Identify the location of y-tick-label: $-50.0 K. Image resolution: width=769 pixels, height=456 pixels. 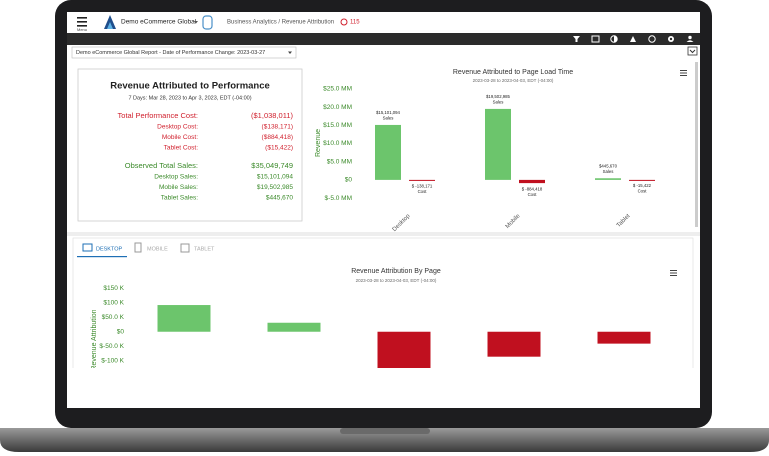
(111, 346).